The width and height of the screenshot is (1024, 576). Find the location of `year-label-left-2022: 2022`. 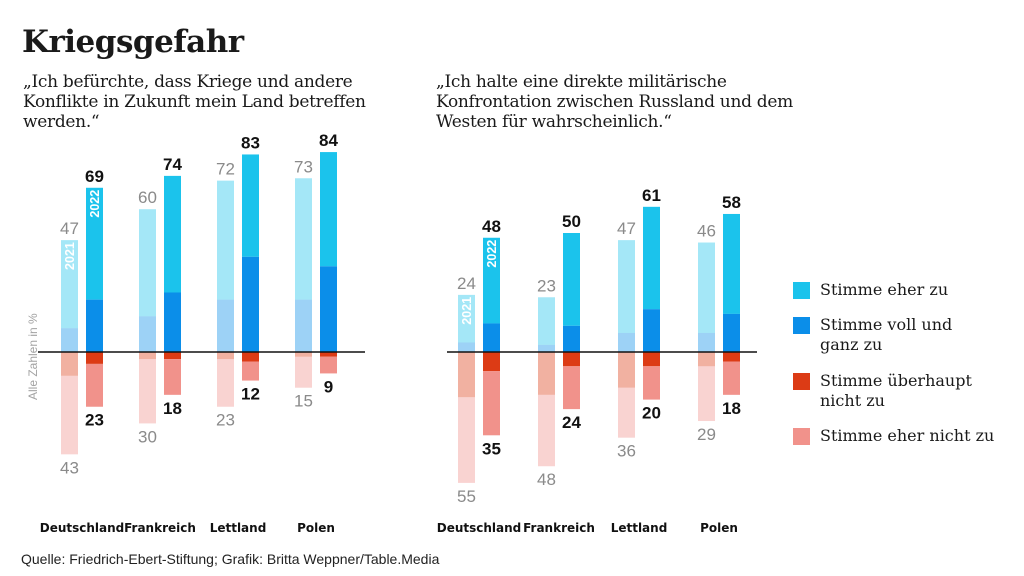

year-label-left-2022: 2022 is located at coordinates (95, 204).